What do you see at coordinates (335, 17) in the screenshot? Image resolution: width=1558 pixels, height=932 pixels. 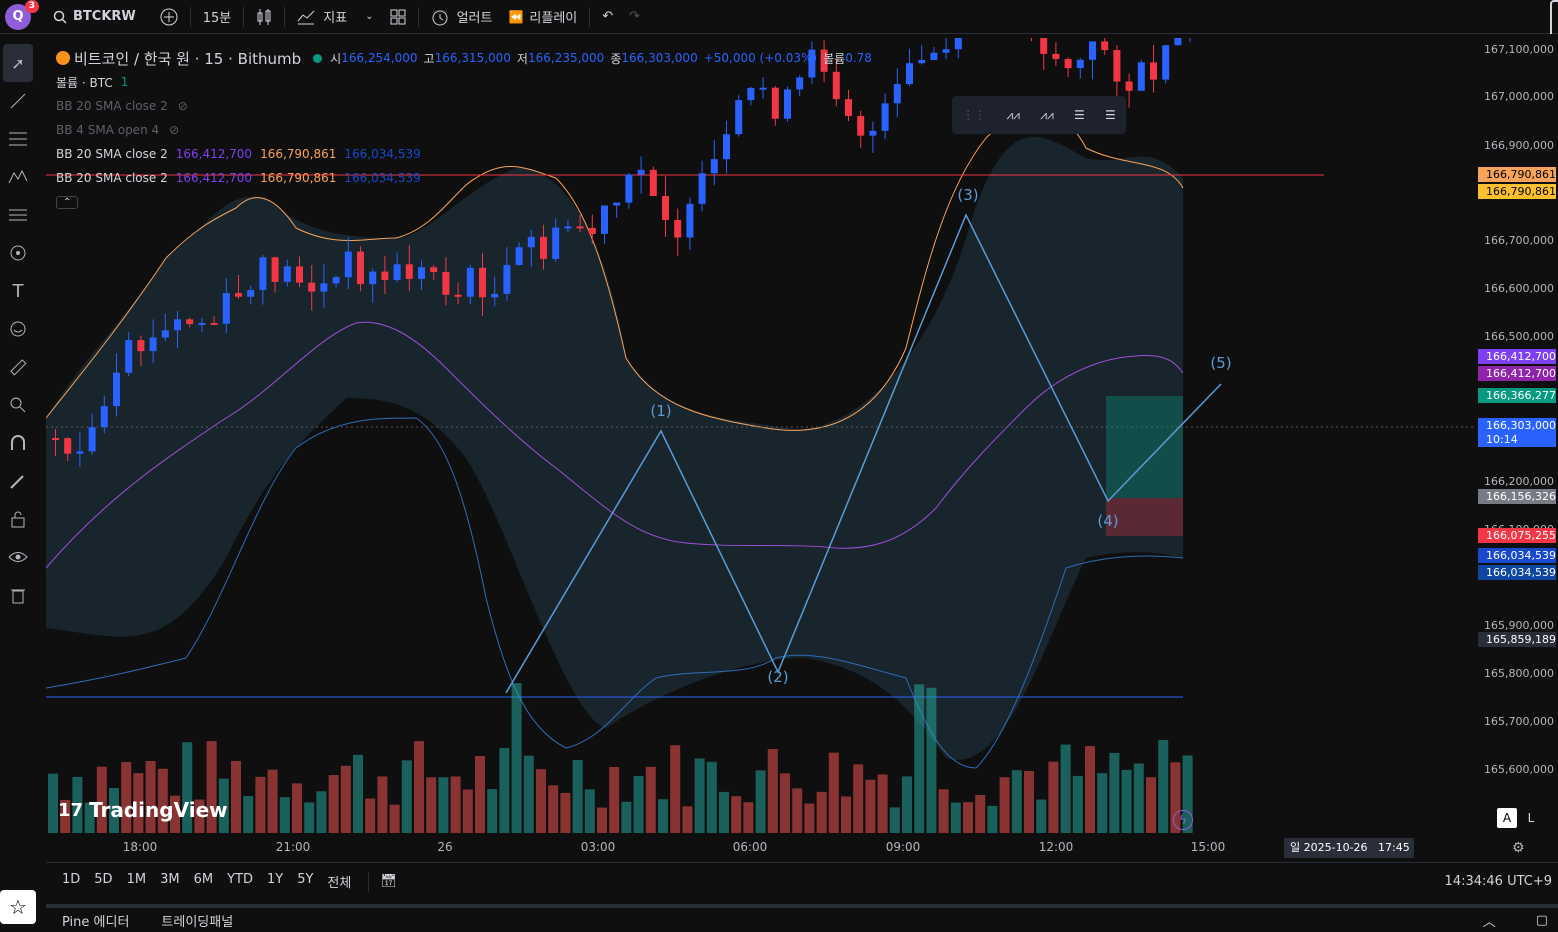 I see `indicators-button: 지표 ⌄` at bounding box center [335, 17].